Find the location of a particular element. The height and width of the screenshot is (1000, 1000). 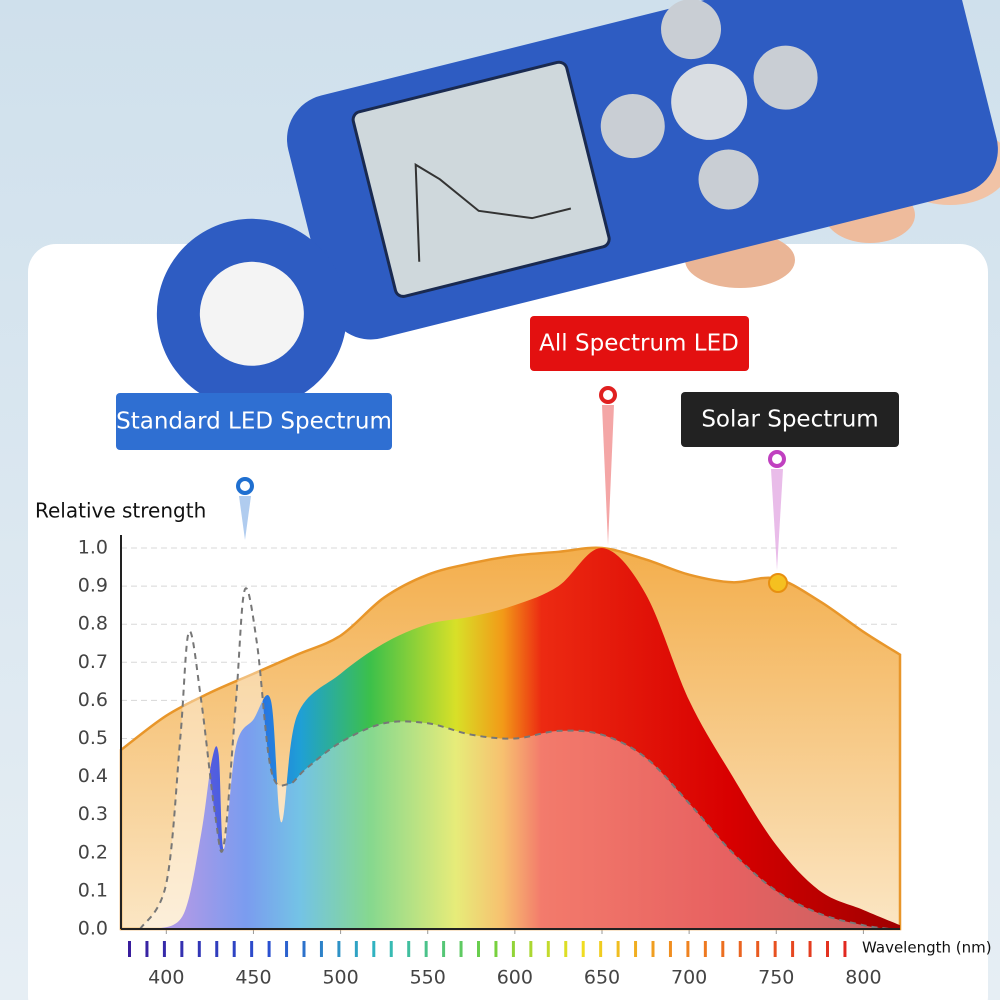

y-tick-label: 0.4 is located at coordinates (93, 776).